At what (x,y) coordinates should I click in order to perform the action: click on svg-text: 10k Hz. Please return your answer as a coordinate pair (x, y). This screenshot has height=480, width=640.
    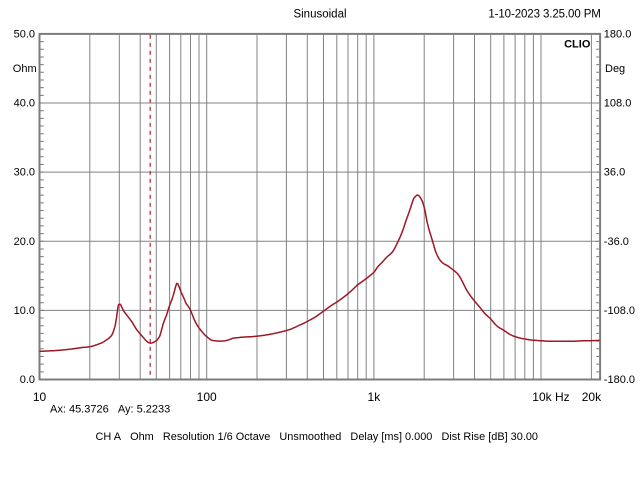
    Looking at the image, I should click on (550, 397).